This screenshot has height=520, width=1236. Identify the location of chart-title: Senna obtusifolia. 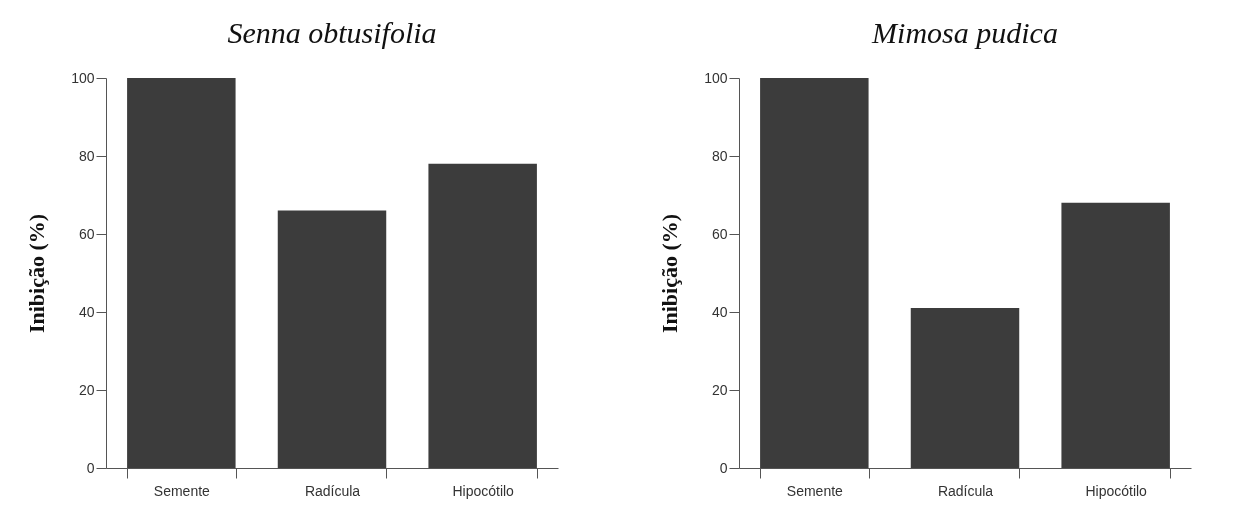
(332, 32).